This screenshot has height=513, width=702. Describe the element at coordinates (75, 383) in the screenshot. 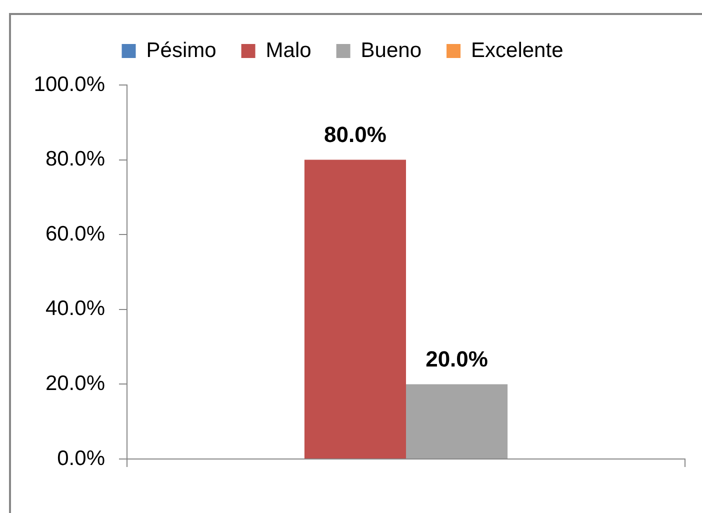

I see `y-tick-label: 20.0%` at that location.